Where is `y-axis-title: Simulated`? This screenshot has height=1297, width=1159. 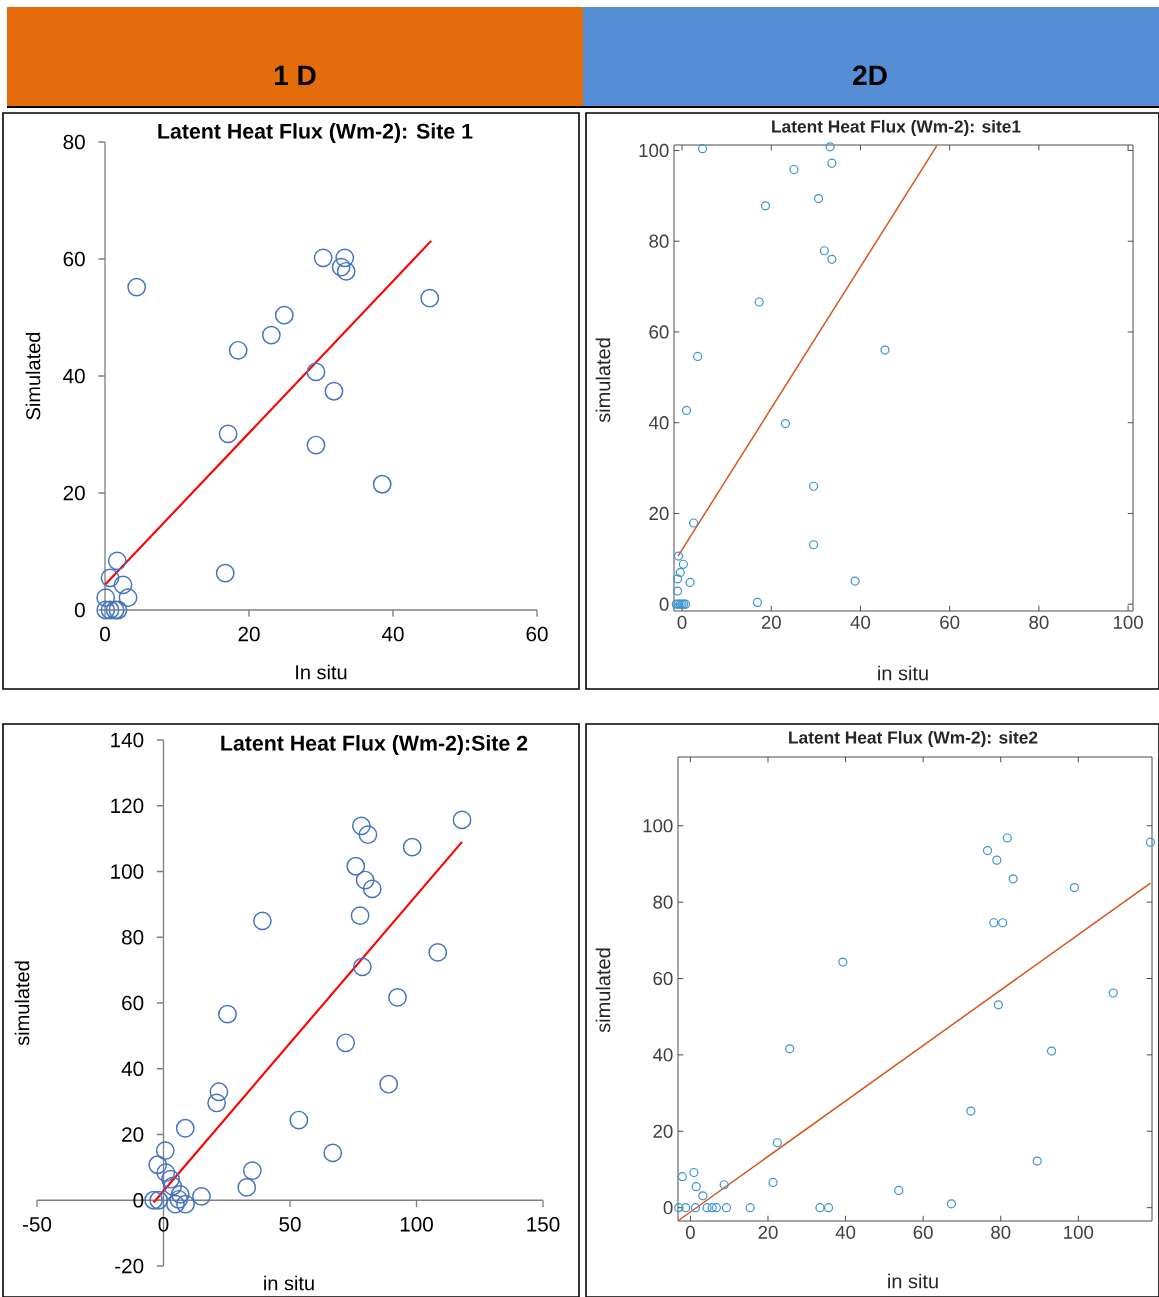
y-axis-title: Simulated is located at coordinates (33, 376).